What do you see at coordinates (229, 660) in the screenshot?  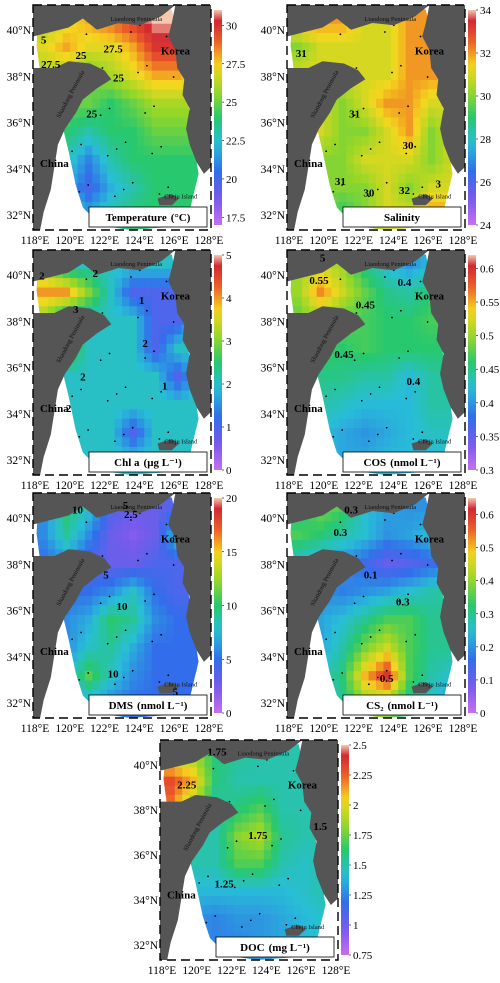 I see `colorbar-tick-label: 5` at bounding box center [229, 660].